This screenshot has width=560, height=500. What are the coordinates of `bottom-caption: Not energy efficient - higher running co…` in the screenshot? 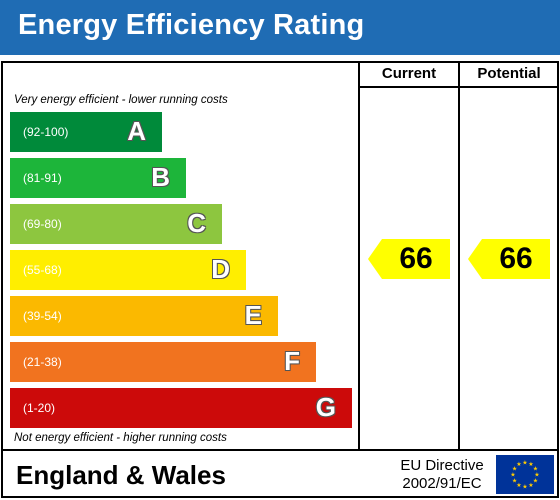 It's located at (120, 438).